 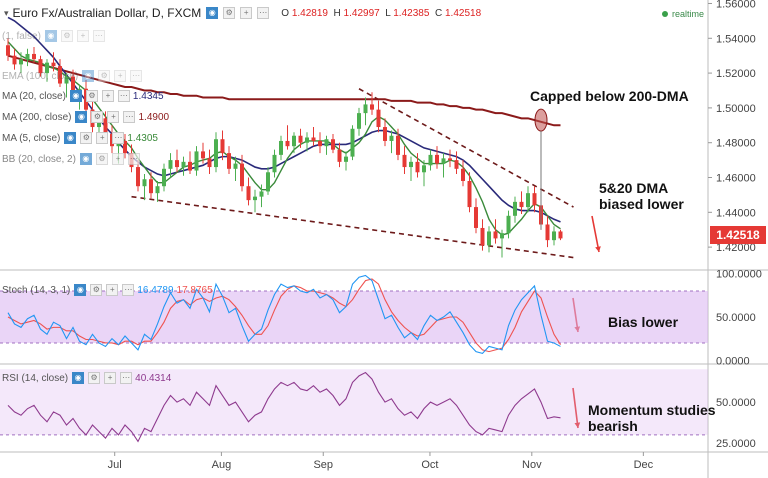 I want to click on collapse-arrow-icon: ▾, so click(x=6, y=12).